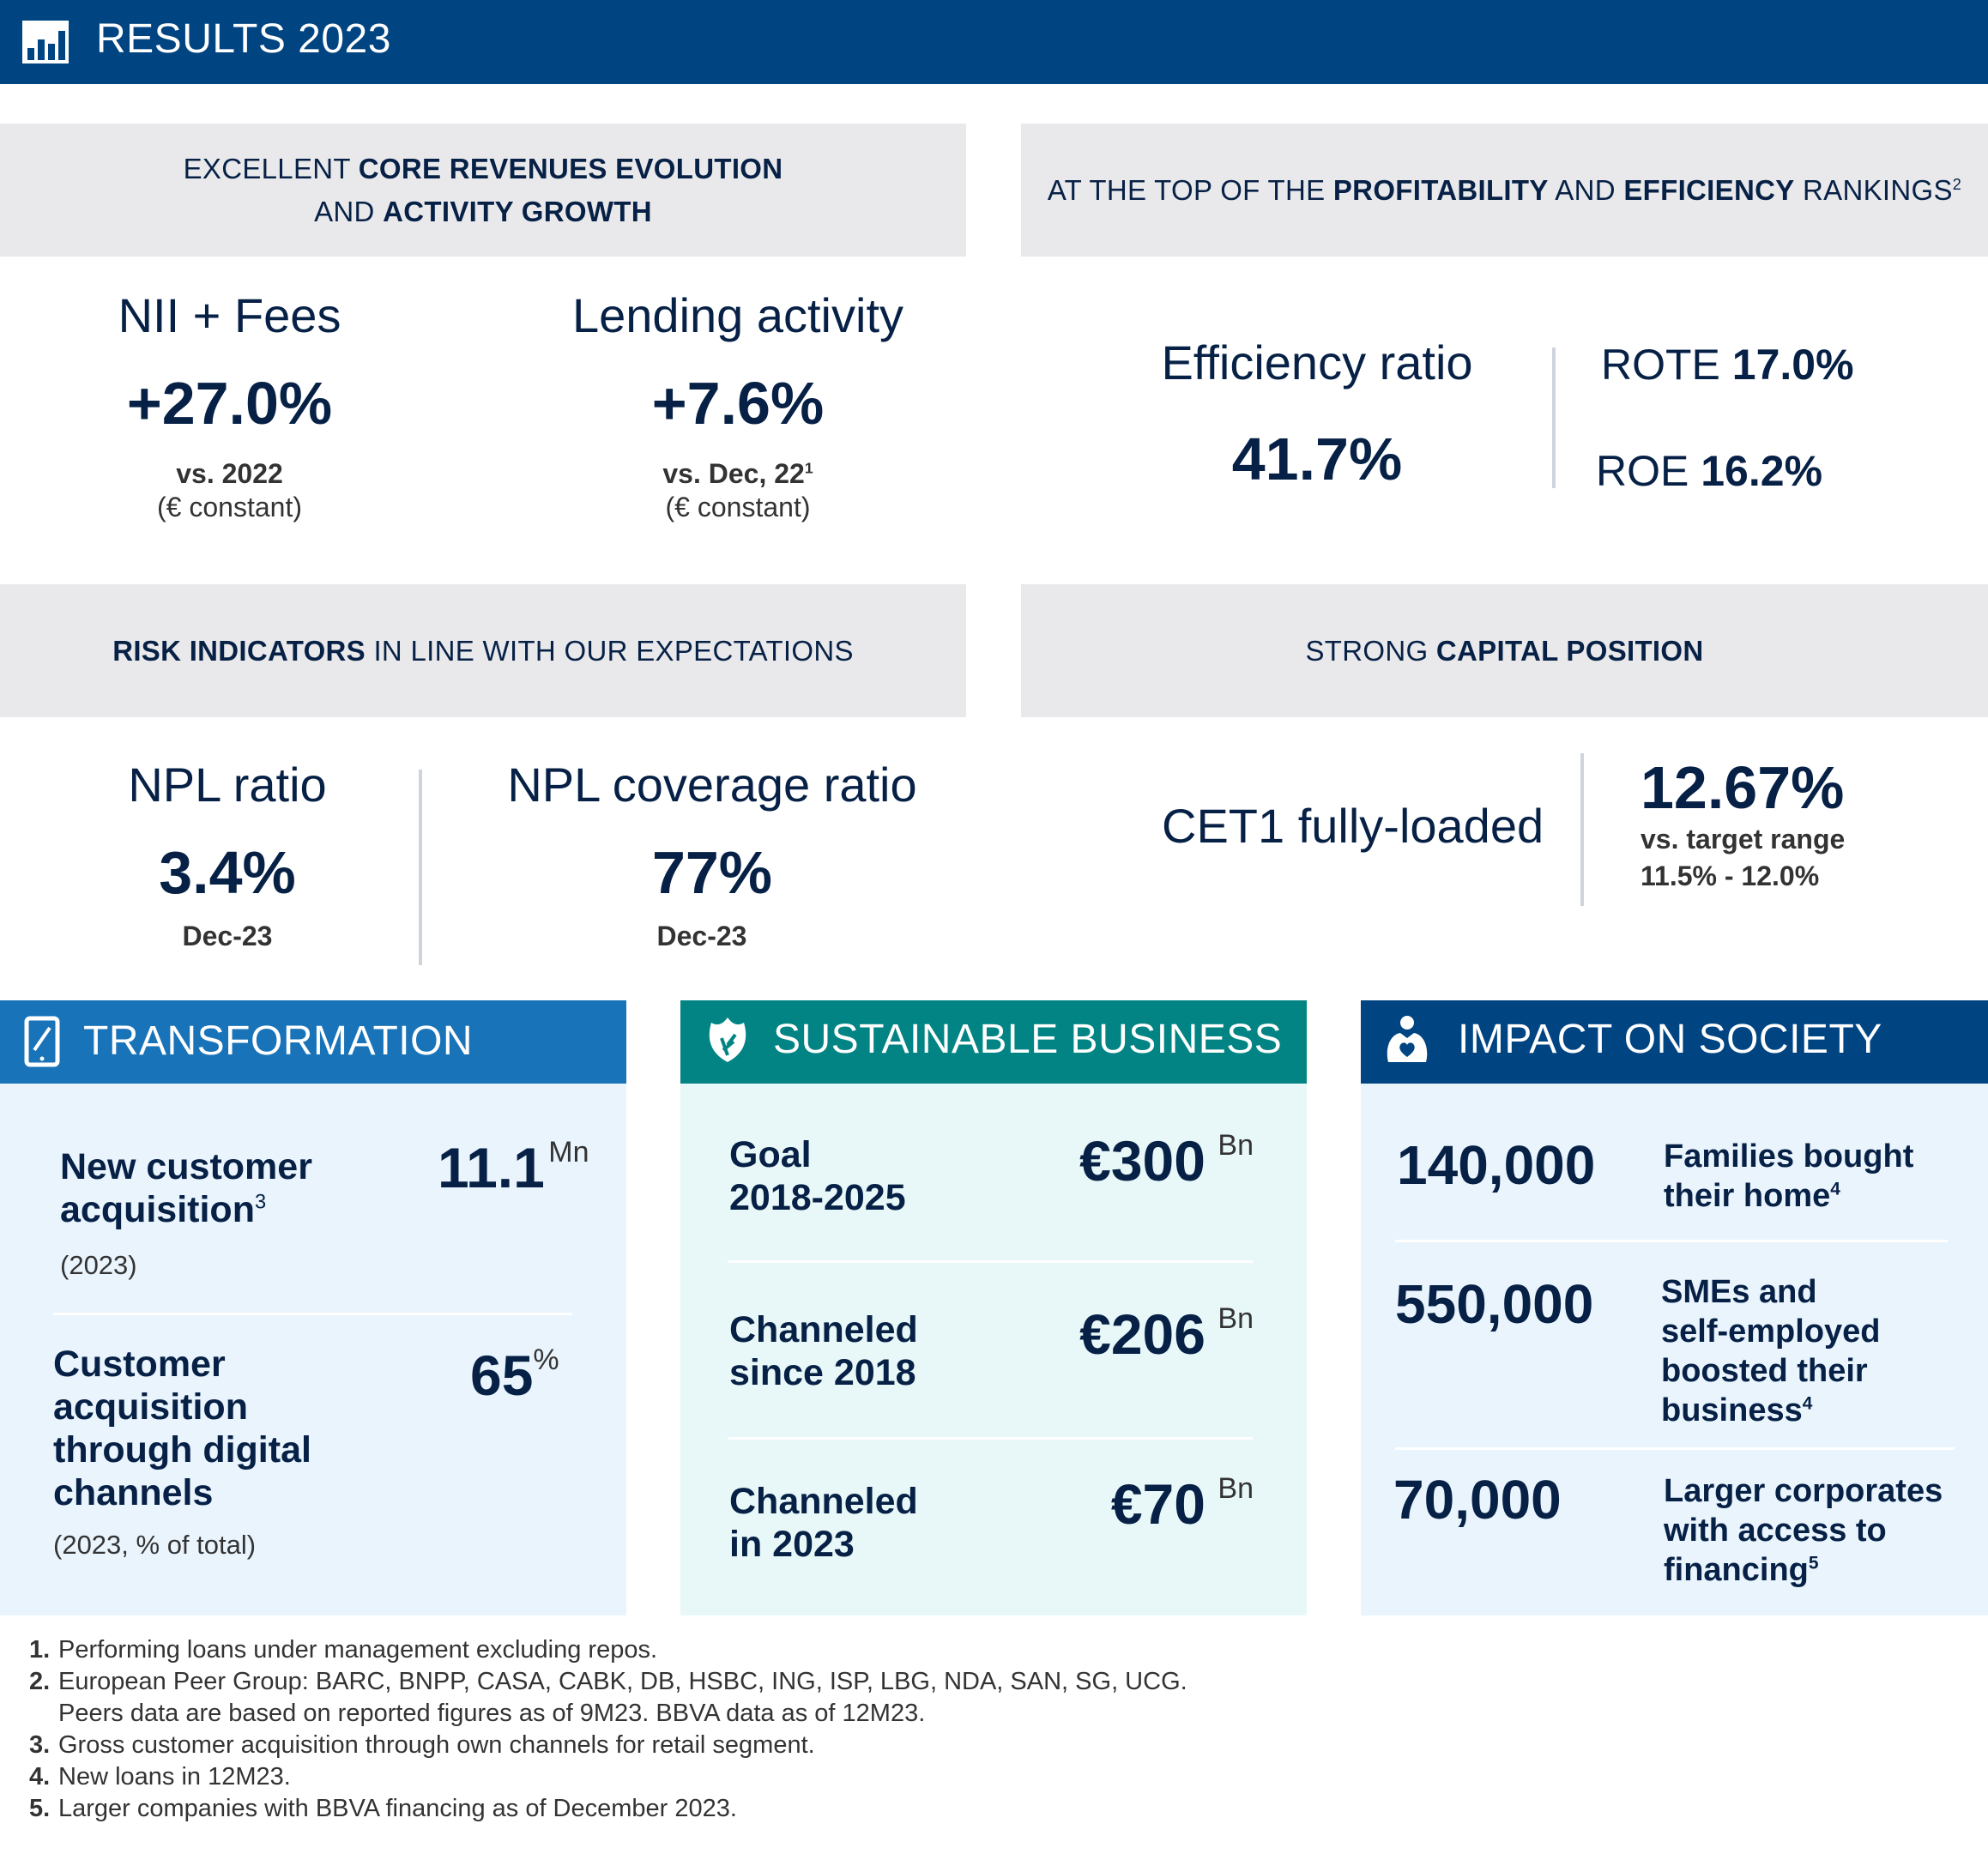  I want to click on metric-label: NPL coverage ratio, so click(712, 785).